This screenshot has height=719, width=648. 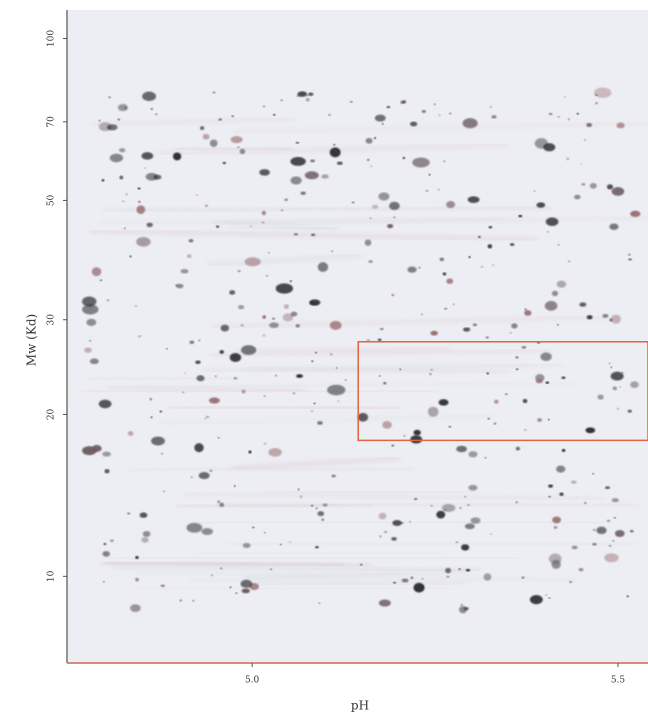 What do you see at coordinates (52, 38) in the screenshot?
I see `y-tick-label: 100` at bounding box center [52, 38].